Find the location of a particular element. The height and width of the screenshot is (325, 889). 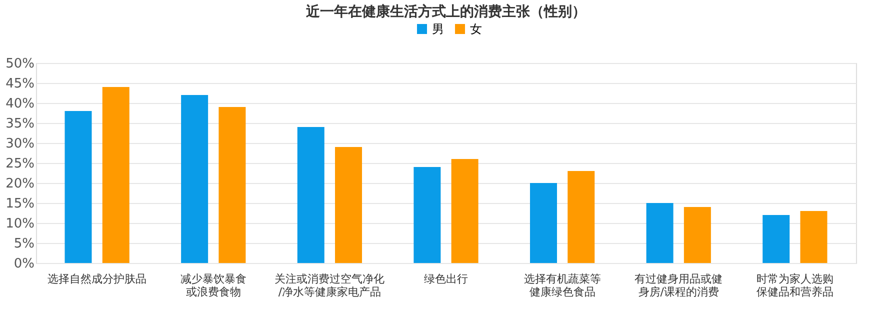

y-tick-label: 35% is located at coordinates (20, 124).